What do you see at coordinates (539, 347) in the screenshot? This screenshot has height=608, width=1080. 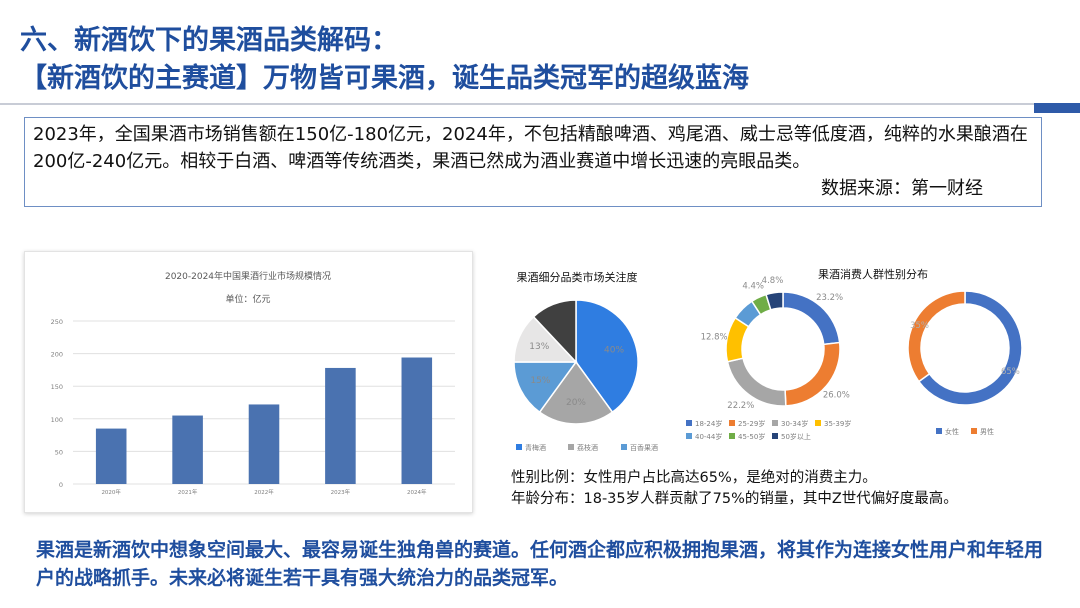 I see `pie-value-label: 13%` at bounding box center [539, 347].